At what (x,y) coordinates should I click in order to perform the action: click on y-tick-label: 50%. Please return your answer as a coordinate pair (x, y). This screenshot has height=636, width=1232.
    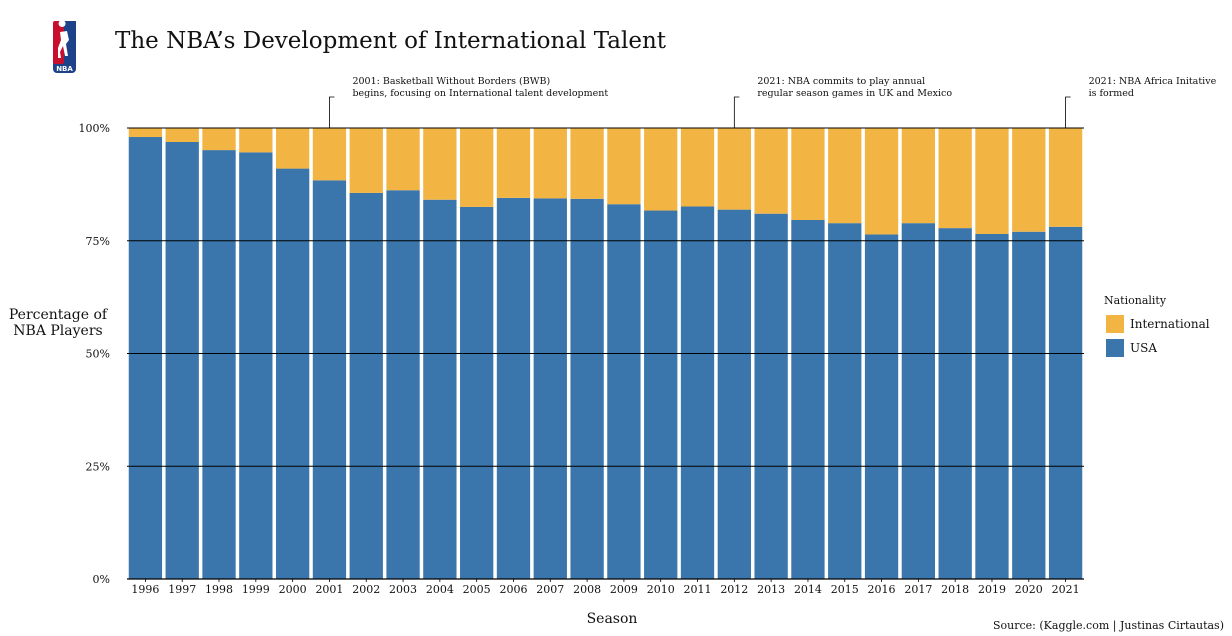
    Looking at the image, I should click on (98, 354).